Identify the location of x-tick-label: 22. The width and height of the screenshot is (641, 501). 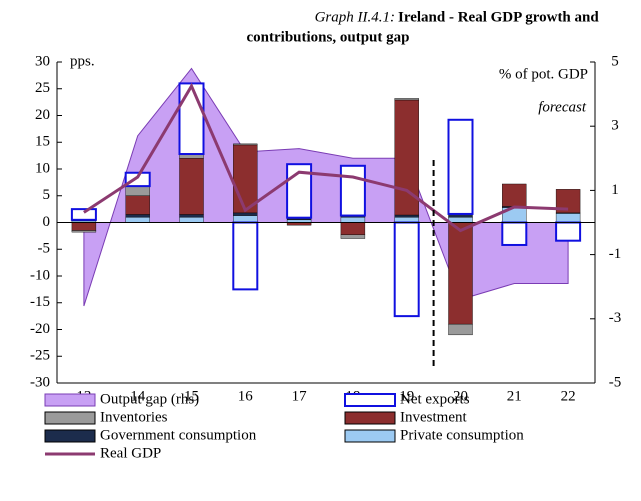
(568, 396).